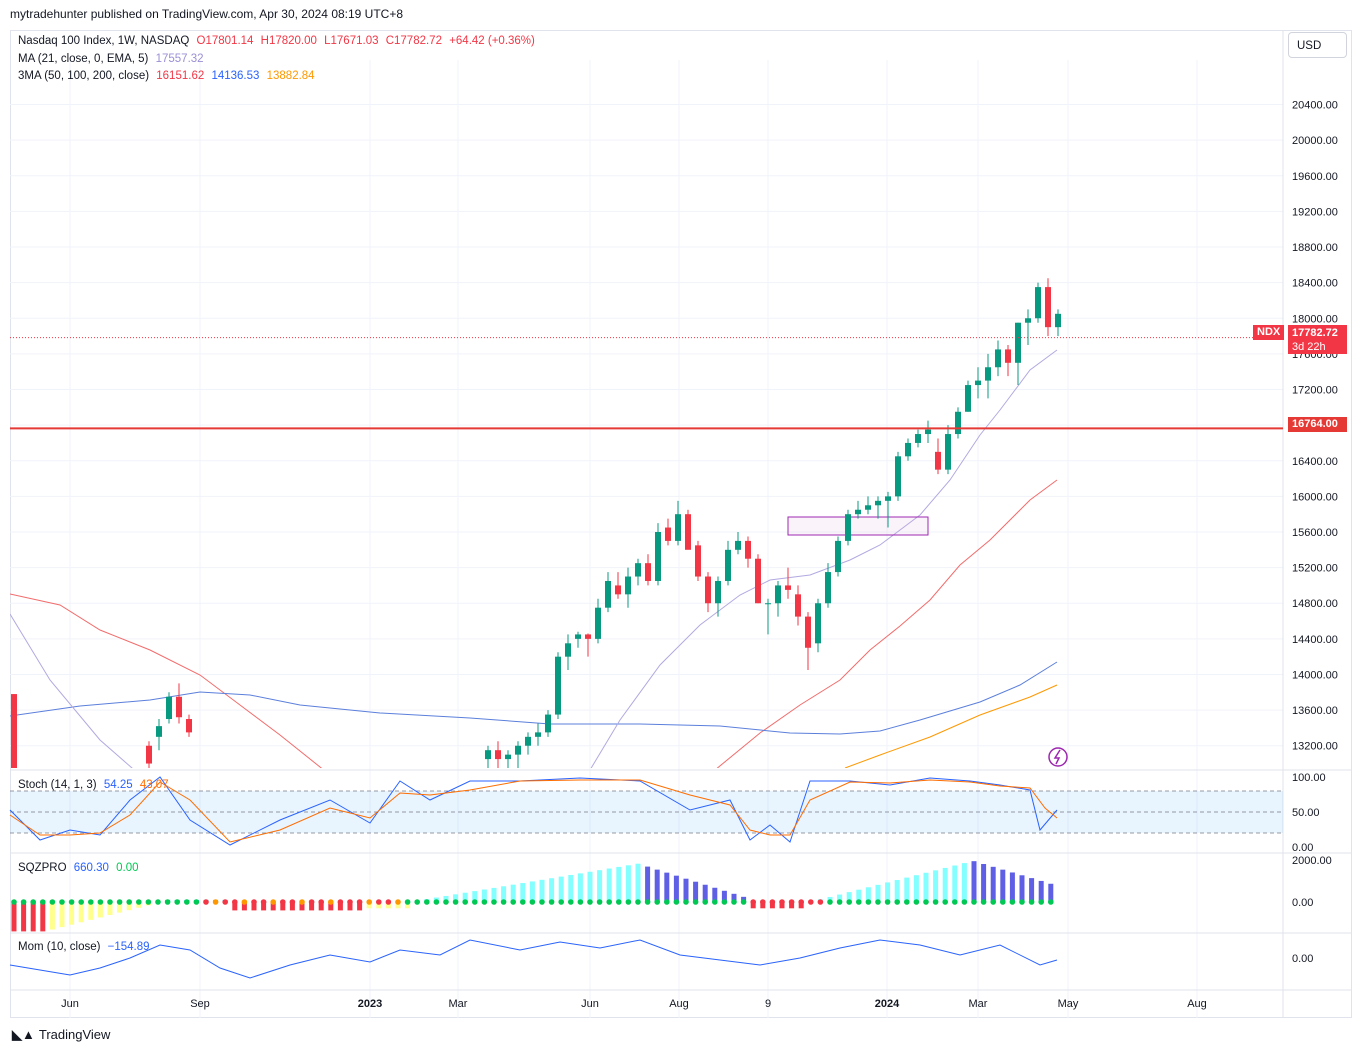 The image size is (1362, 1053). I want to click on y-tick-label: 14800.00, so click(1315, 604).